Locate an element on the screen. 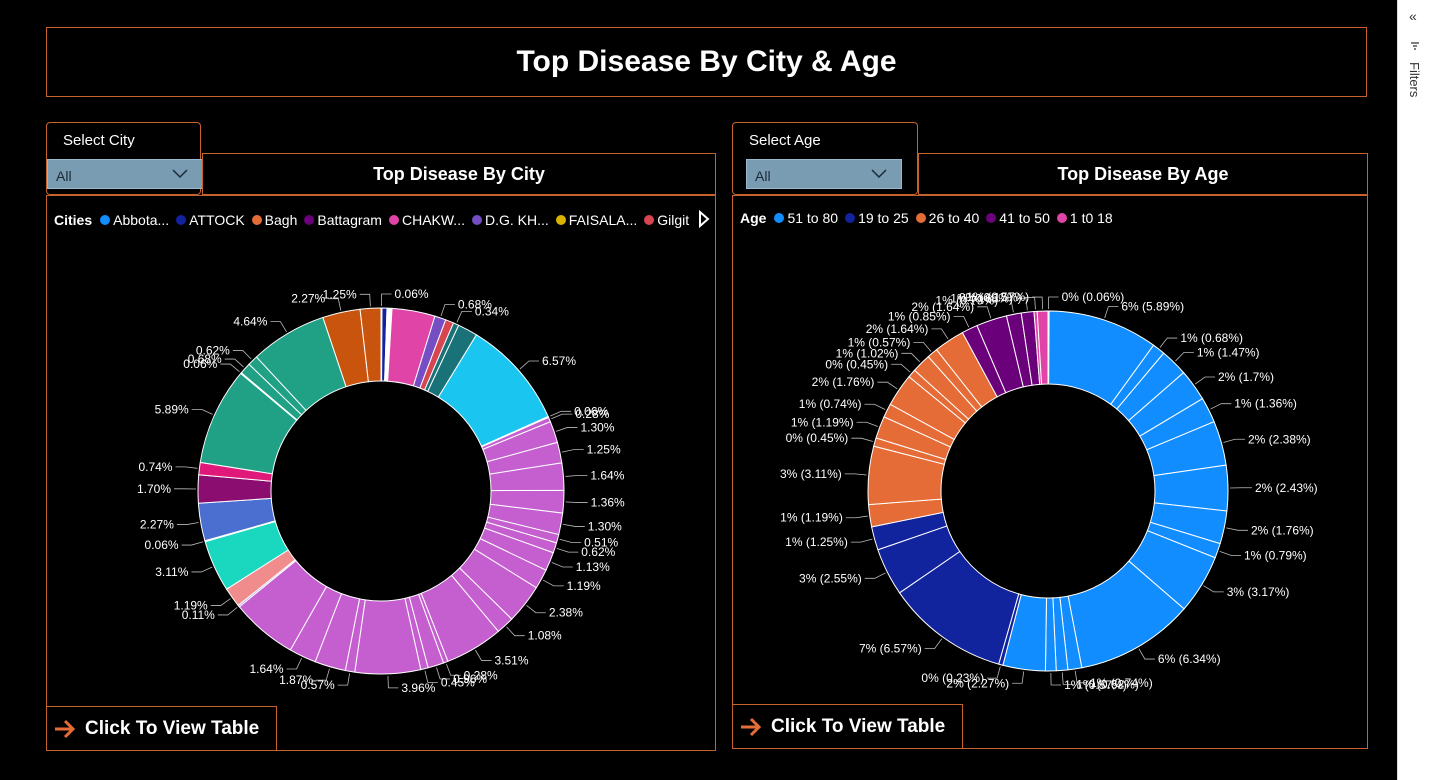 This screenshot has height=780, width=1430. city-legend-item: Battagram is located at coordinates (343, 220).